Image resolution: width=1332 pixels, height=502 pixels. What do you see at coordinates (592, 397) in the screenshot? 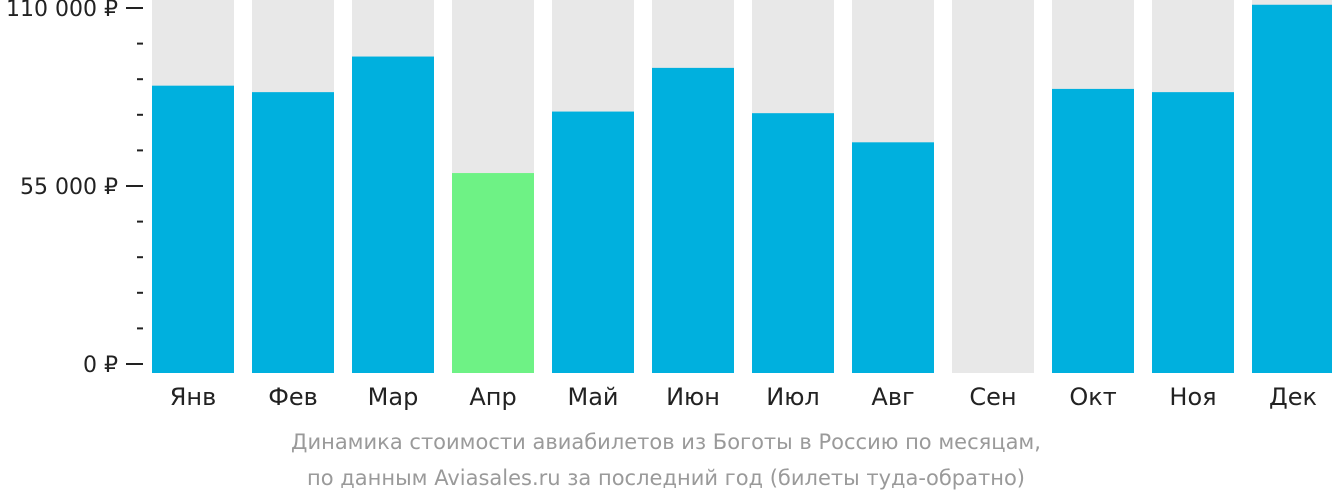
I see `x-tick-label-5: Май` at bounding box center [592, 397].